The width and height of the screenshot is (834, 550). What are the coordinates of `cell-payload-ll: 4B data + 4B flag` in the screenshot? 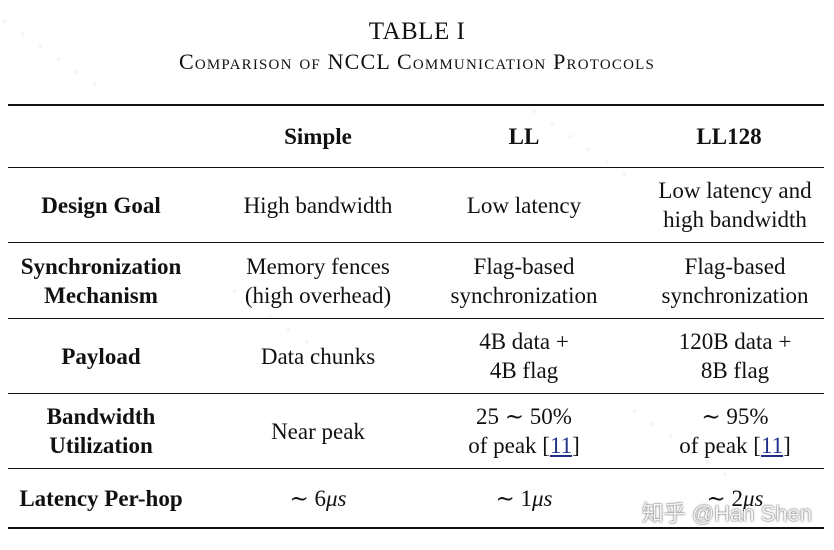 It's located at (524, 356).